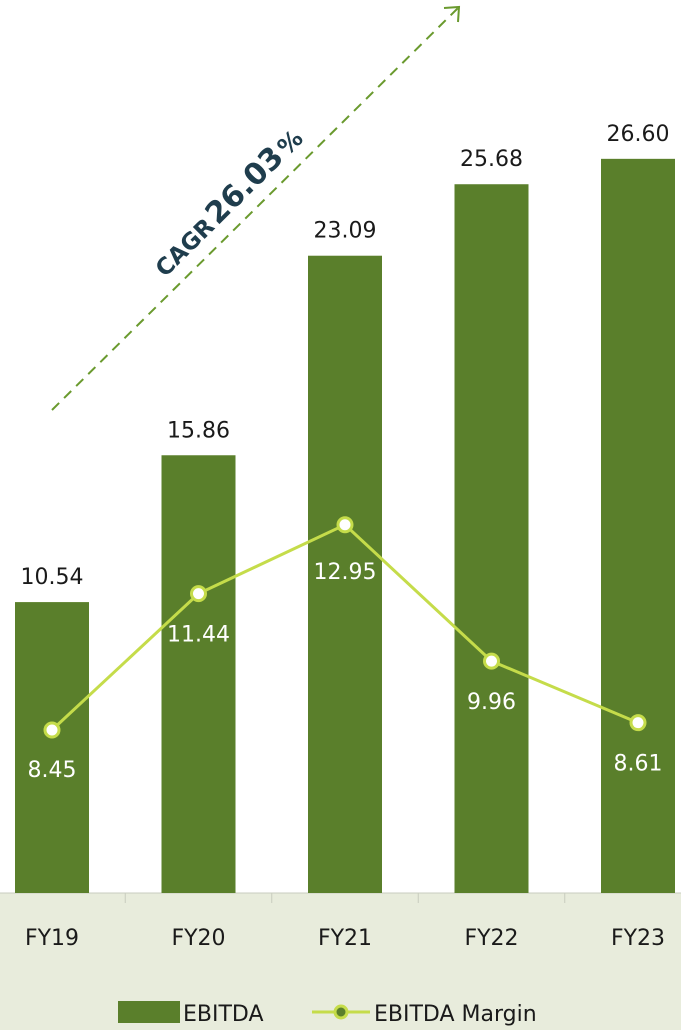 The height and width of the screenshot is (1030, 681). What do you see at coordinates (491, 661) in the screenshot?
I see `margin-point-fy22` at bounding box center [491, 661].